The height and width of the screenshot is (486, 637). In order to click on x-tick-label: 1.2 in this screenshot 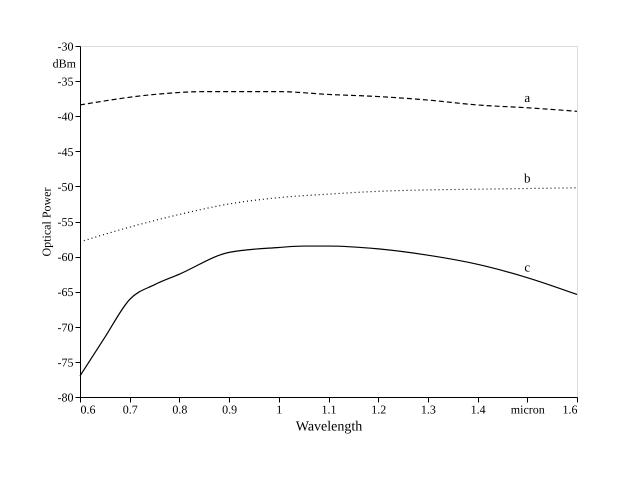, I will do `click(378, 409)`.